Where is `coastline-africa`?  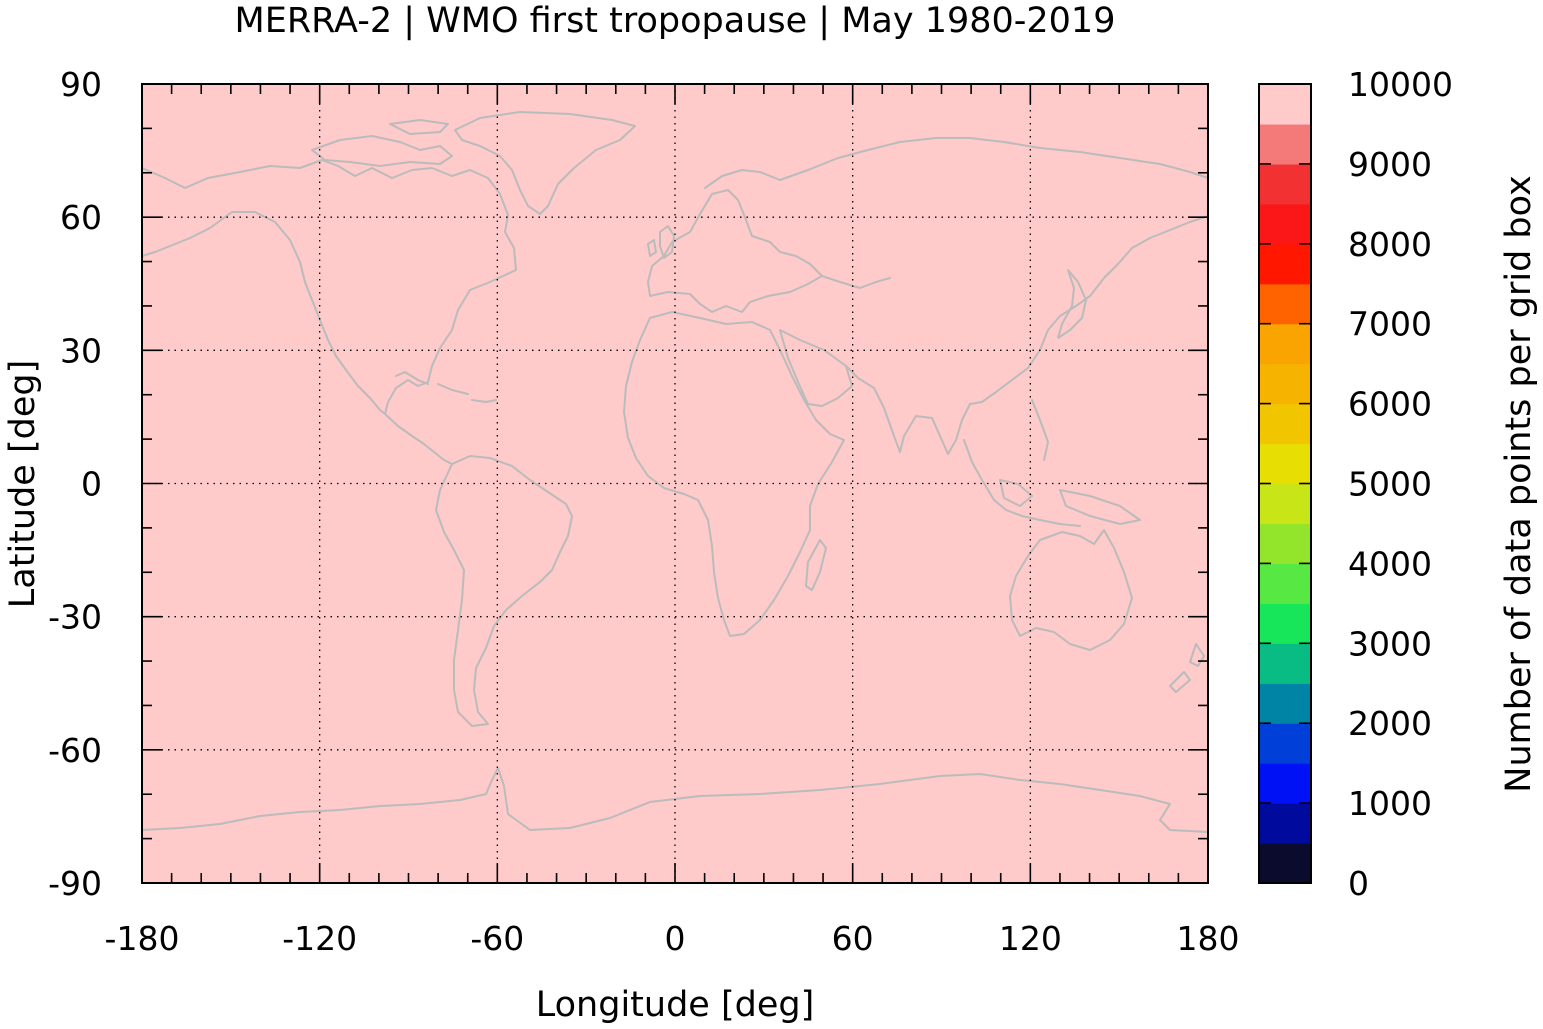
coastline-africa is located at coordinates (734, 474).